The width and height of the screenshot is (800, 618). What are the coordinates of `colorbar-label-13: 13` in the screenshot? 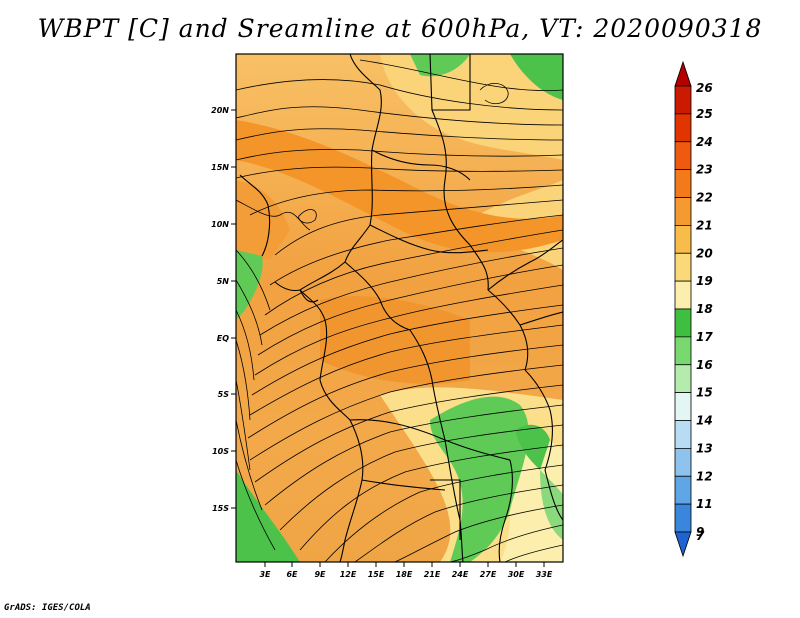 It's located at (704, 448).